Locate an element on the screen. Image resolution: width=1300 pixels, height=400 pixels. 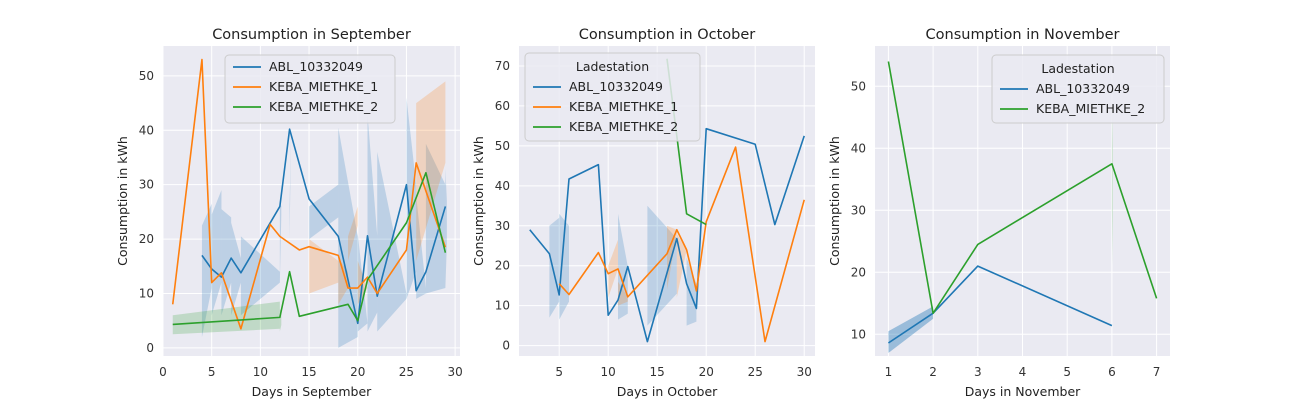
legend: Ladestation ABL_10332049 KEBA_MIETHKE_2 is located at coordinates (1078, 89).